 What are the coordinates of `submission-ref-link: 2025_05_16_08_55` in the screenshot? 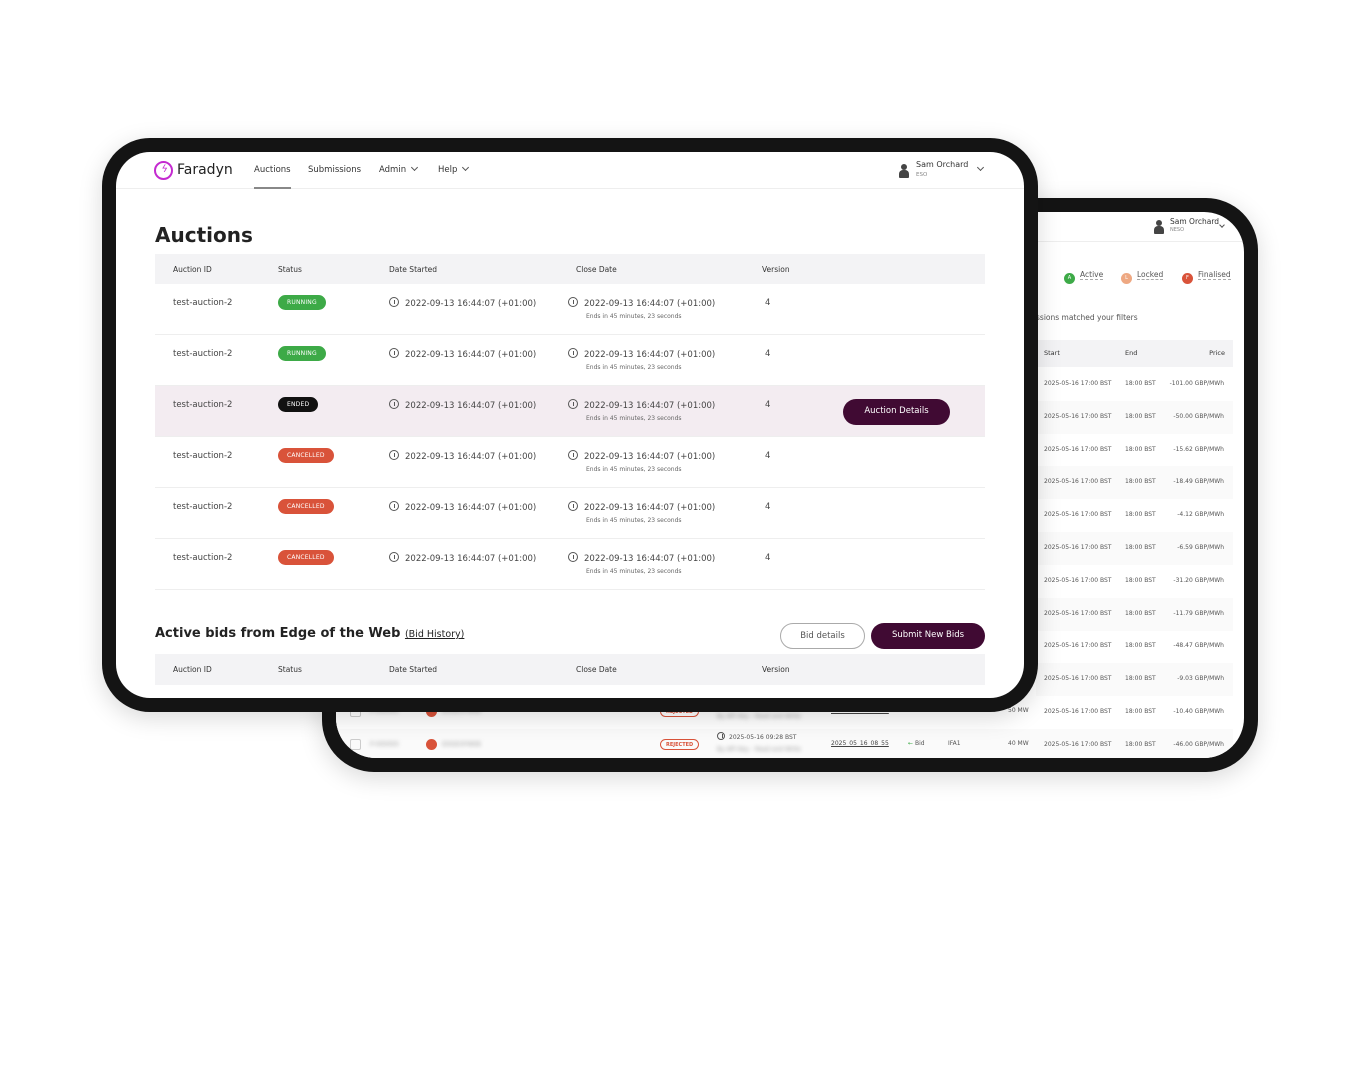 It's located at (860, 743).